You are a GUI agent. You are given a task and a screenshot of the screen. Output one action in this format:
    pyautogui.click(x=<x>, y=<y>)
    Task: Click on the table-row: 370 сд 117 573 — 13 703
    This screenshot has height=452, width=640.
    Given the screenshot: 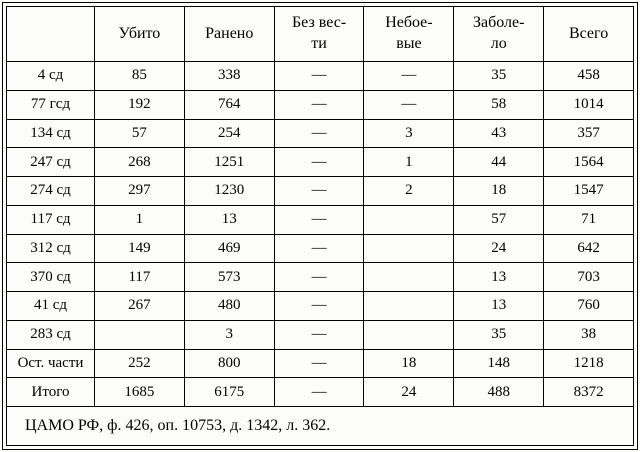 What is the action you would take?
    pyautogui.click(x=320, y=277)
    